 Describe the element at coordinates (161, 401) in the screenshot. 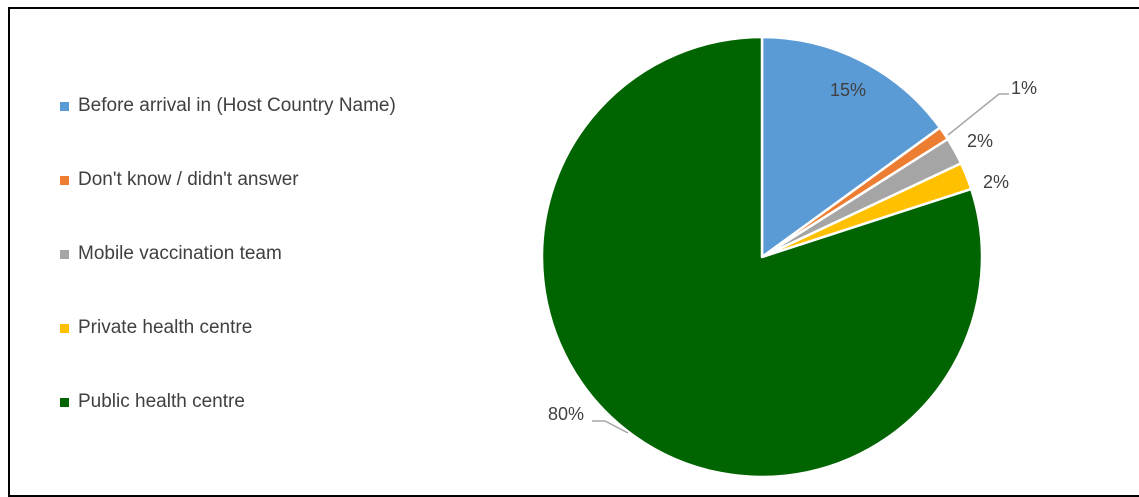

I see `legend-label-public-centre: Public health centre` at that location.